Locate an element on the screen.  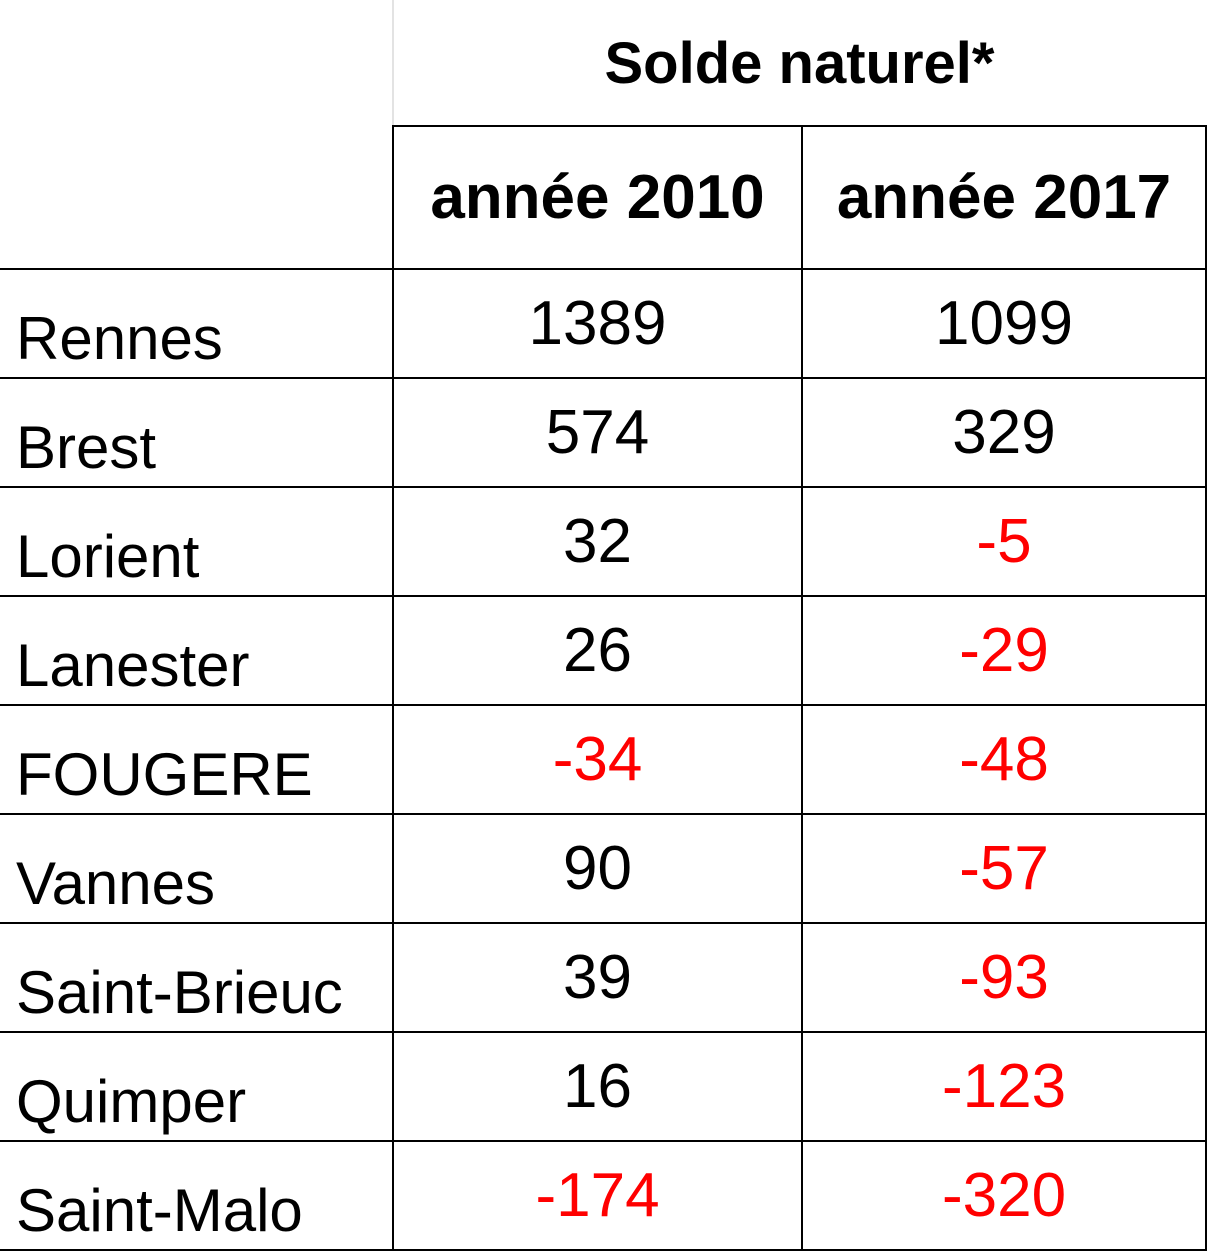
table-row: Brest 574 329 is located at coordinates (603, 432).